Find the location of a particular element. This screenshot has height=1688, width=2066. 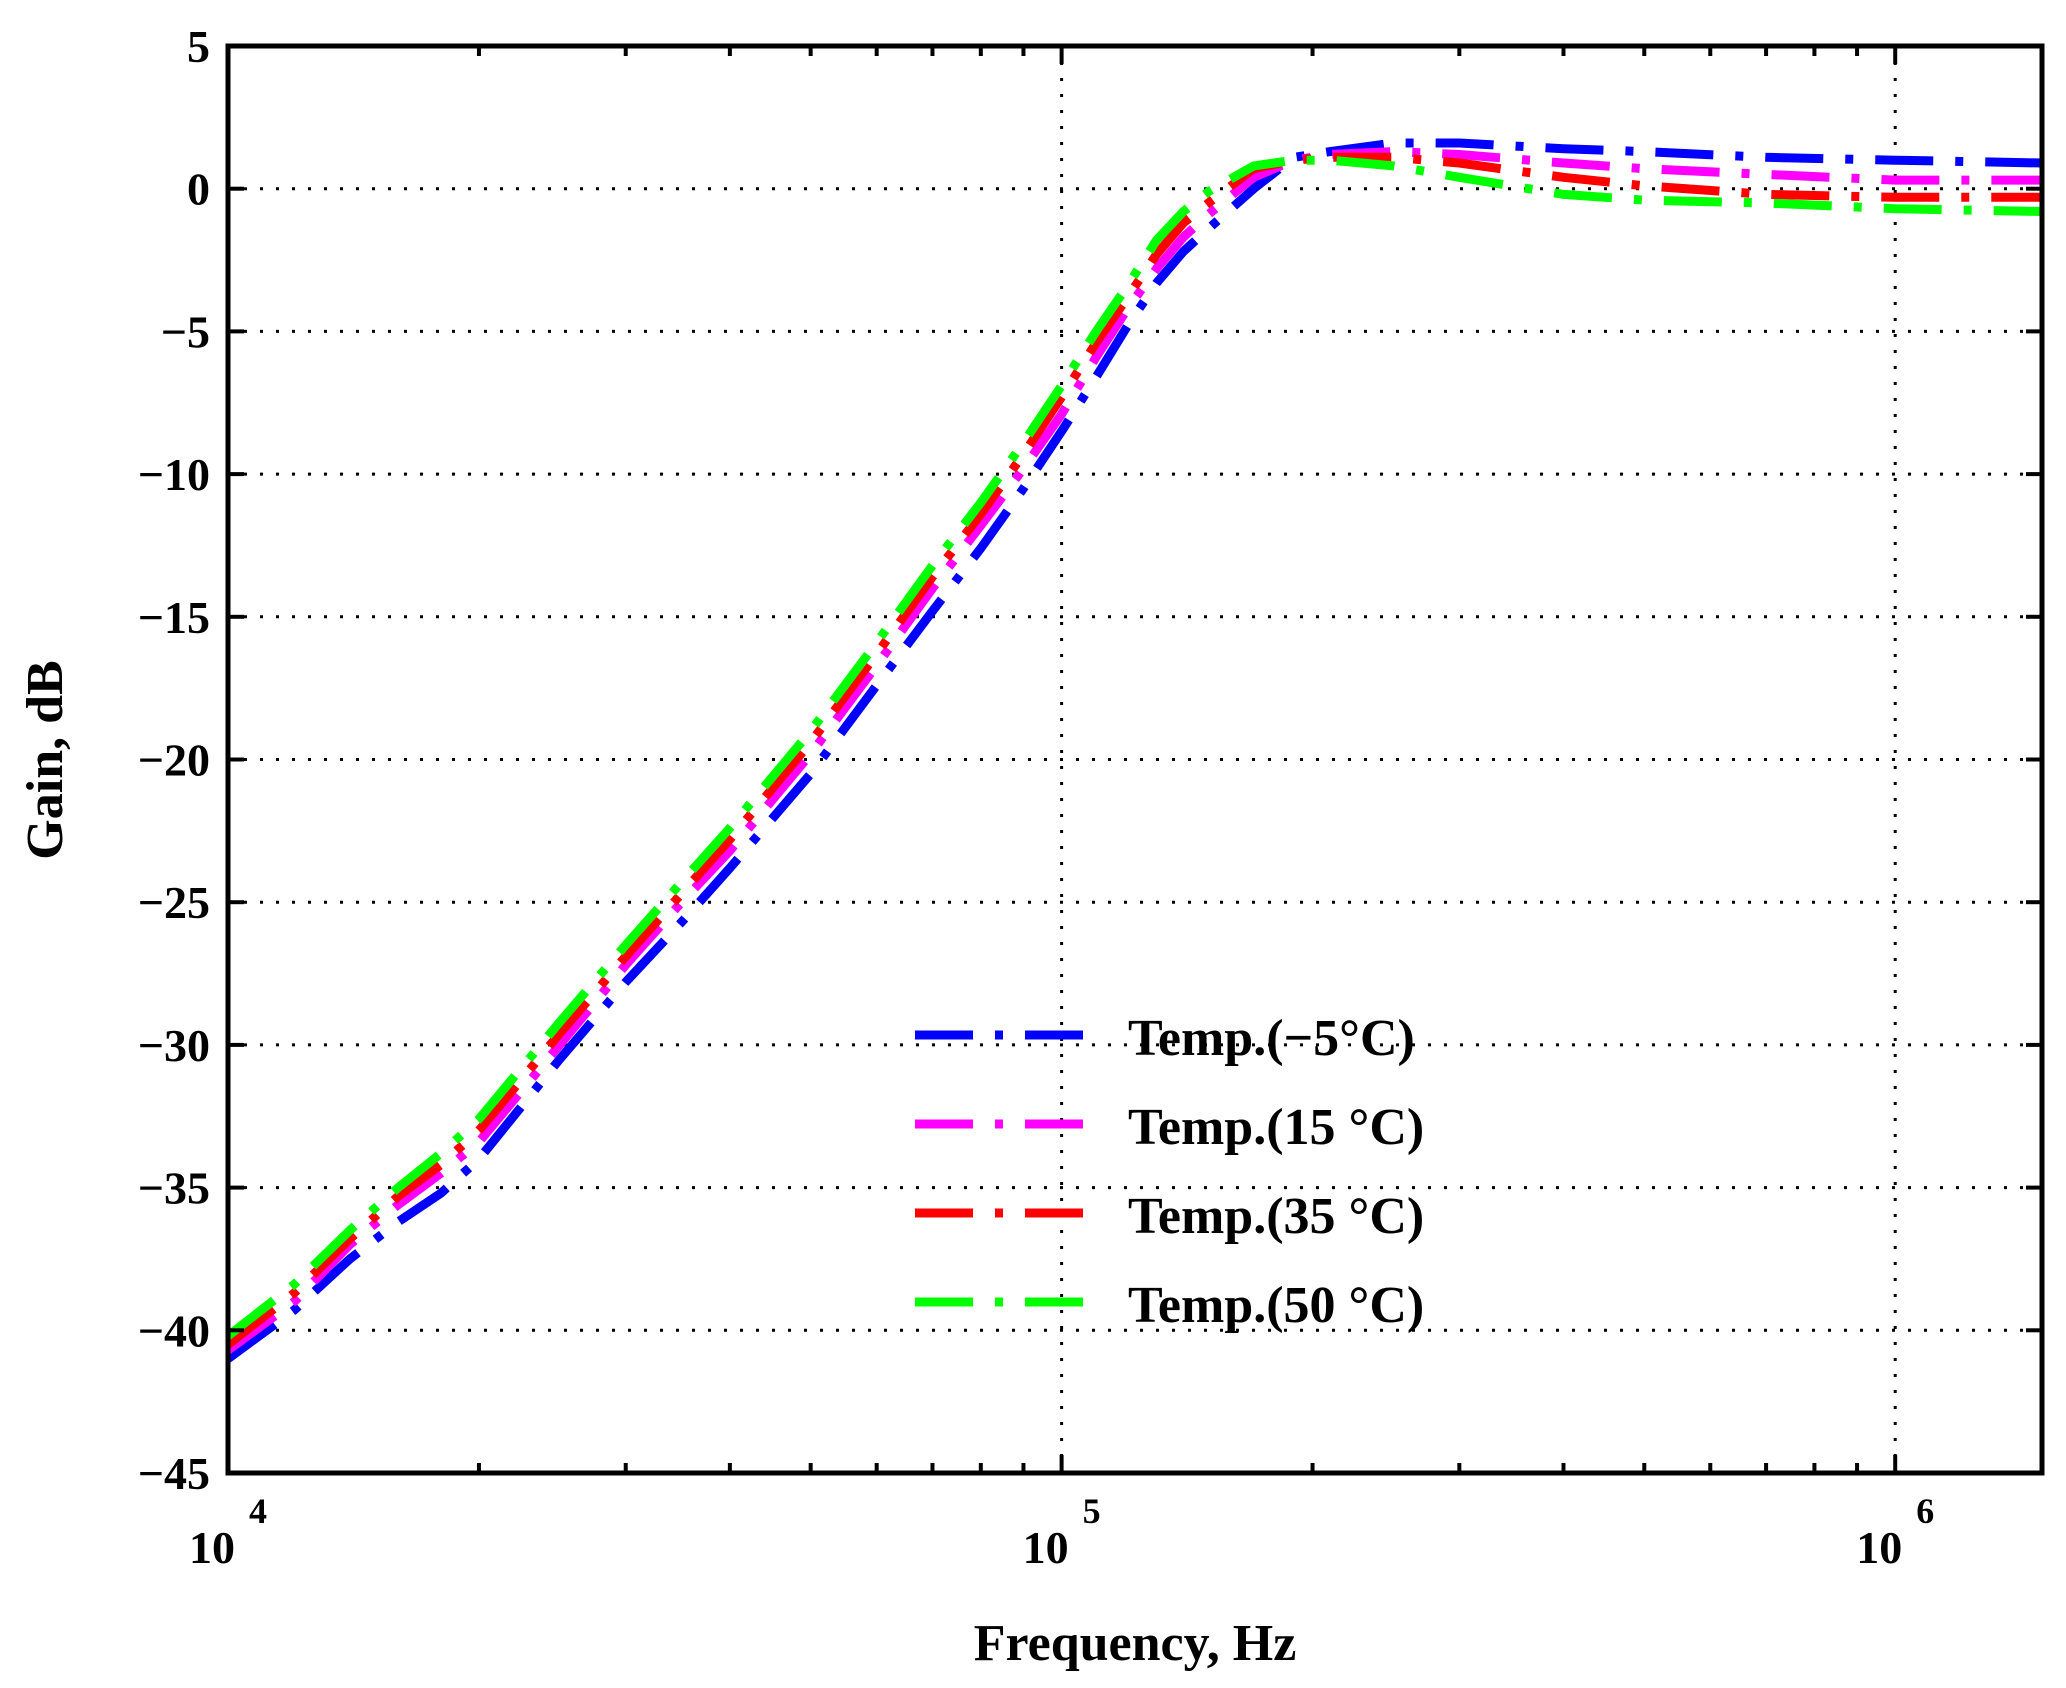

y-tick-label: 5 is located at coordinates (198, 46).